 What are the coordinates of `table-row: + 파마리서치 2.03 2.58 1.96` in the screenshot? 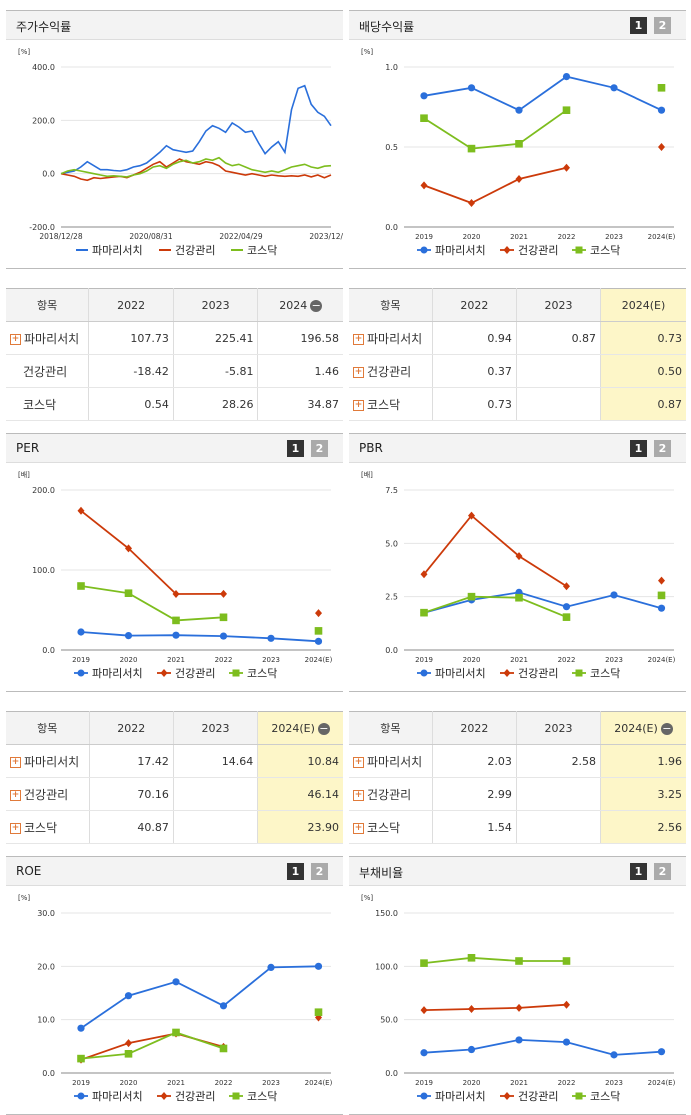 It's located at (517, 761).